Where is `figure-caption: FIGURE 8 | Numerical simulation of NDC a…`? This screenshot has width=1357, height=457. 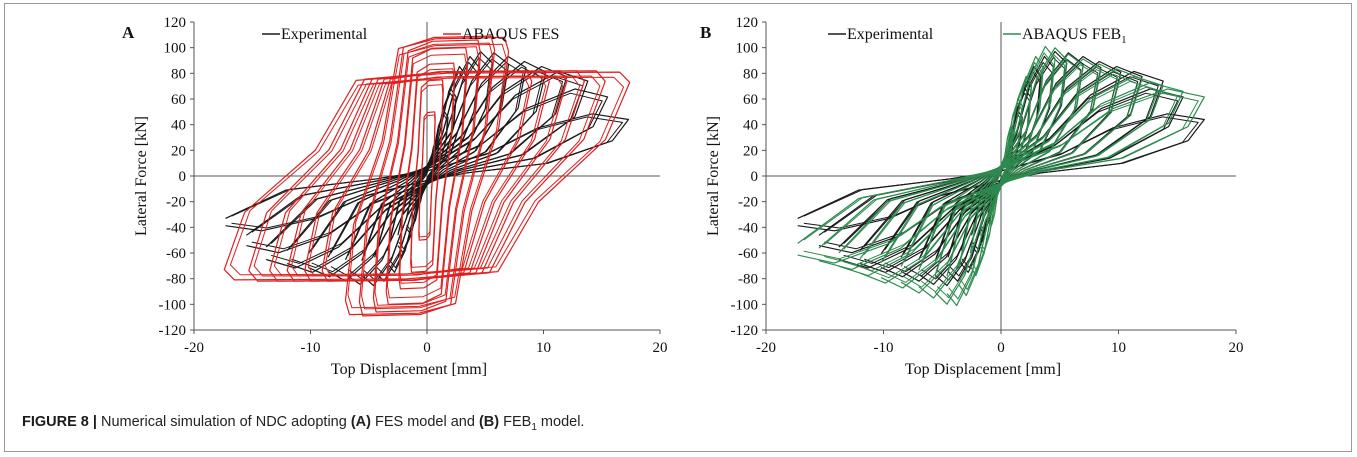
figure-caption: FIGURE 8 | Numerical simulation of NDC a… is located at coordinates (672, 423).